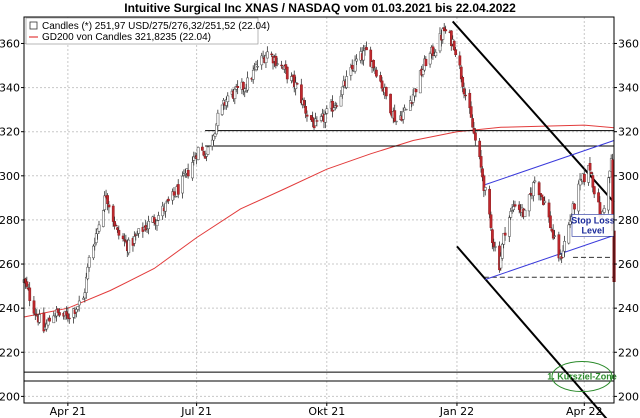  What do you see at coordinates (533, 111) in the screenshot?
I see `downtrend-upper-line` at bounding box center [533, 111].